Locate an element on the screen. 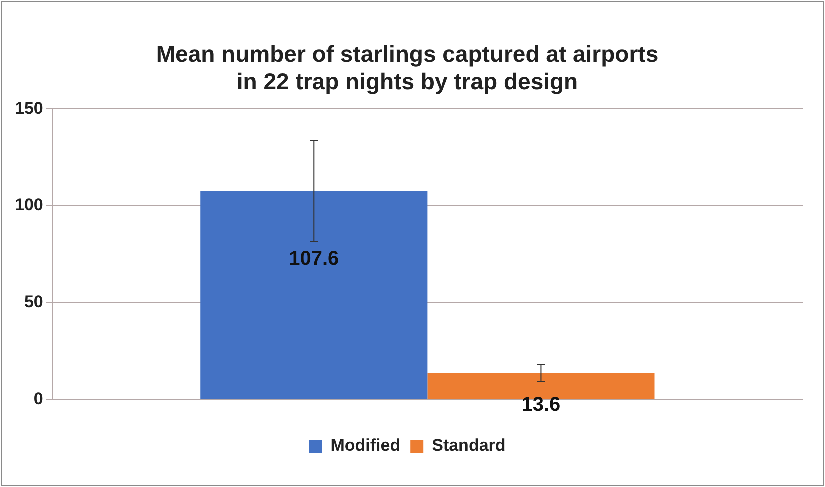 The width and height of the screenshot is (825, 487). legend-label: Standard is located at coordinates (469, 446).